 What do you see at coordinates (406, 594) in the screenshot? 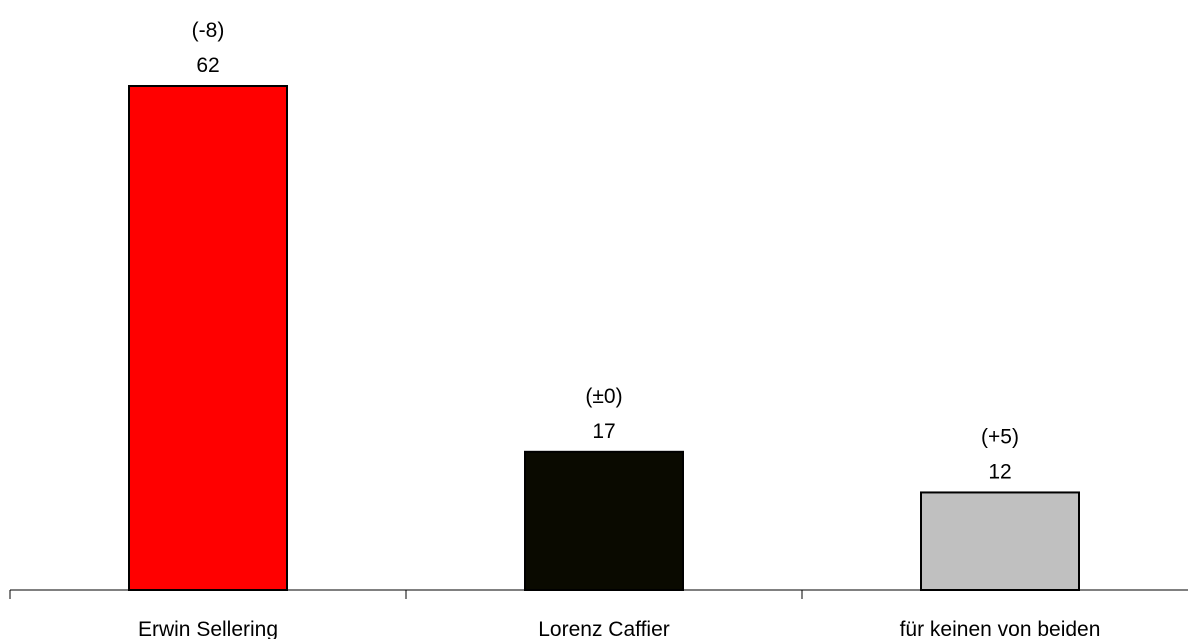
I see `x-axis-ticks` at bounding box center [406, 594].